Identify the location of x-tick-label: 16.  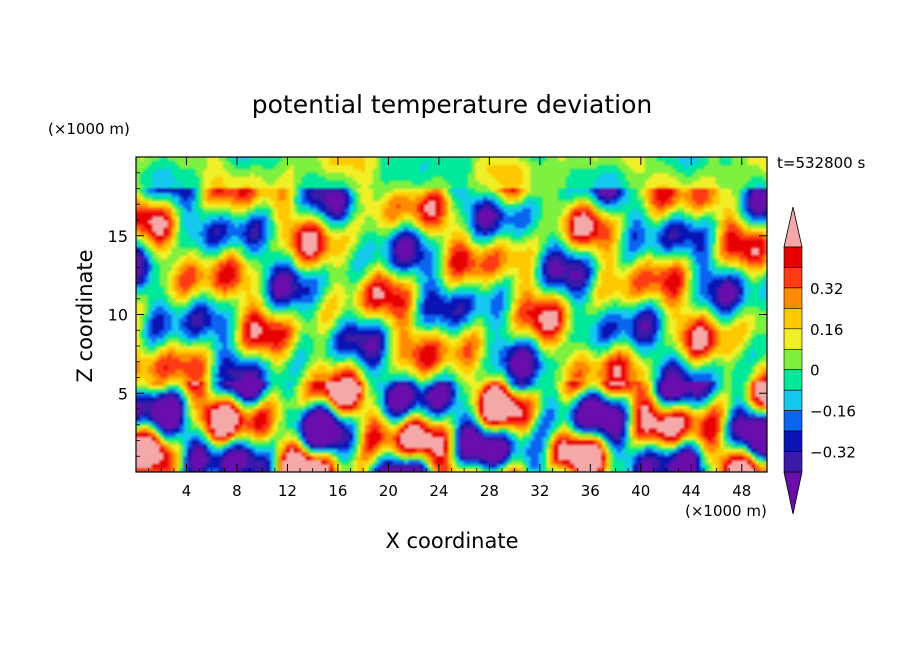
(337, 491).